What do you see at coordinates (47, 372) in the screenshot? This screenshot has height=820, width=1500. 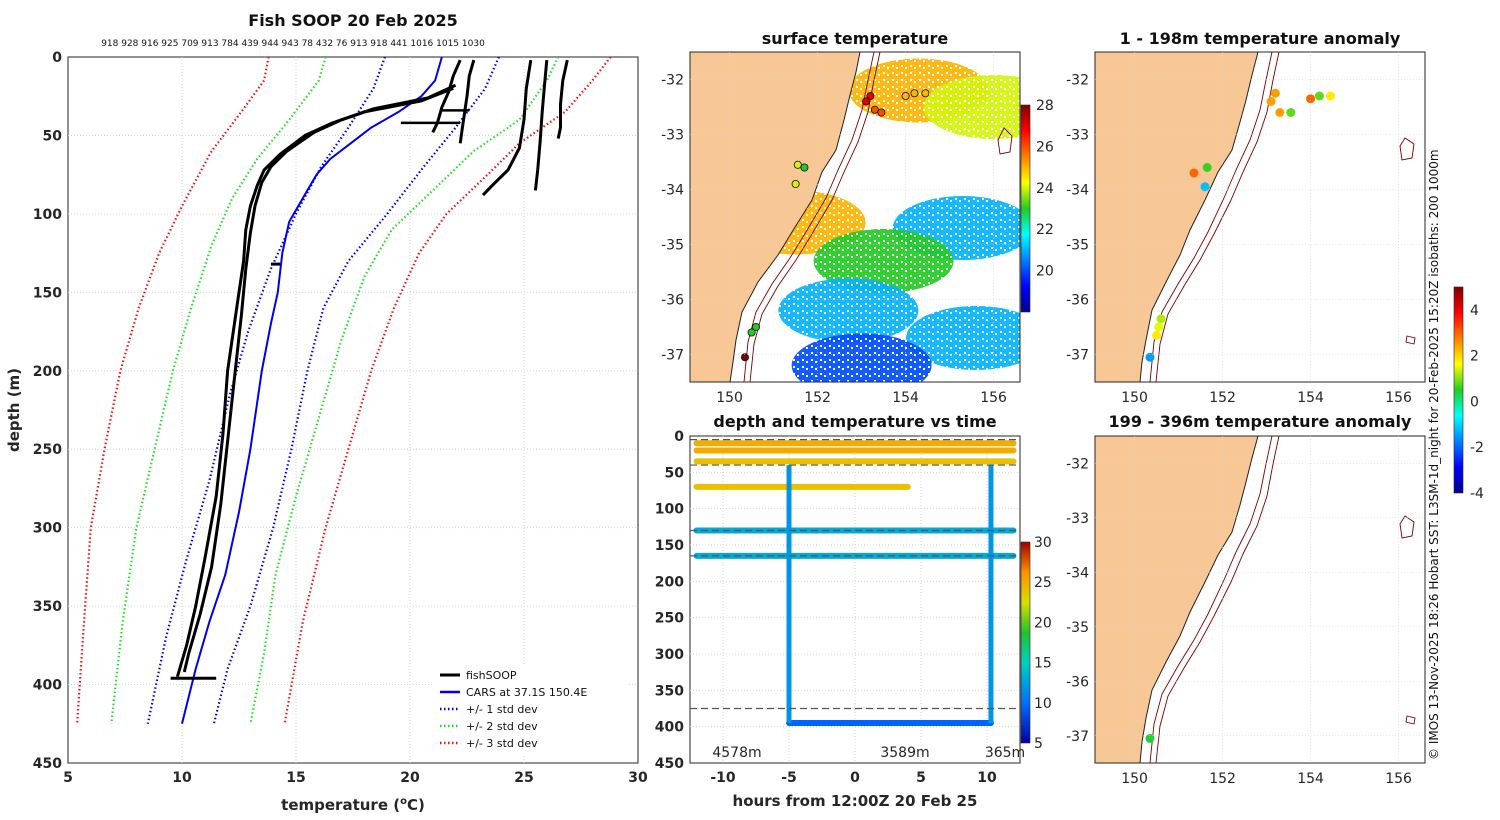 I see `profile-ytick: 200` at bounding box center [47, 372].